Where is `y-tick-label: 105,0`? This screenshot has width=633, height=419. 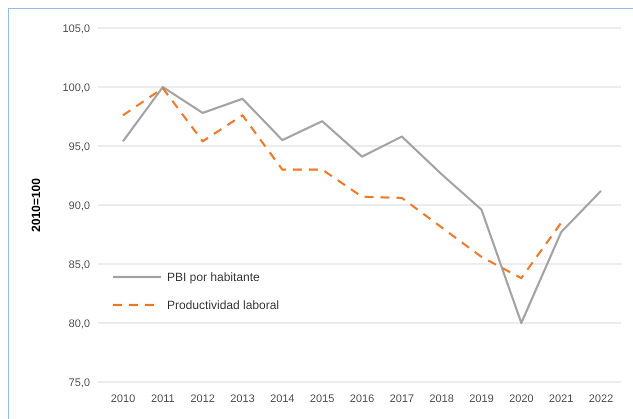 y-tick-label: 105,0 is located at coordinates (76, 28).